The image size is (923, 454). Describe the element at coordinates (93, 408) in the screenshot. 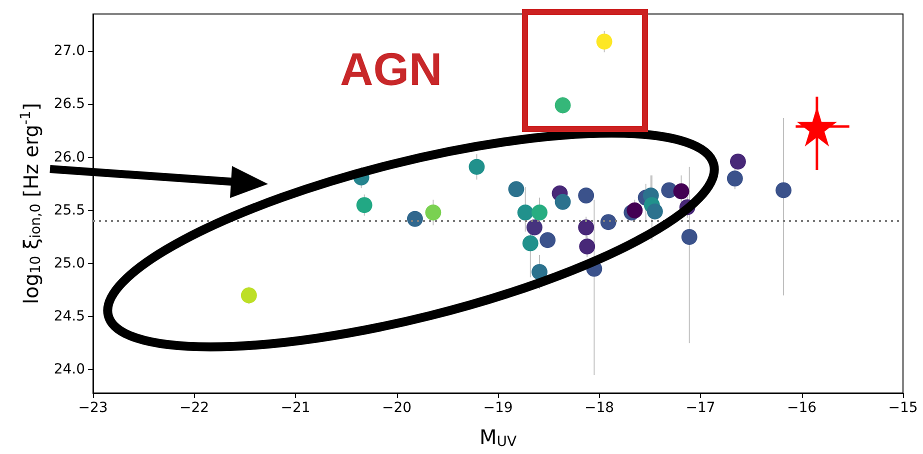

I see `x-tick-label: −23` at that location.